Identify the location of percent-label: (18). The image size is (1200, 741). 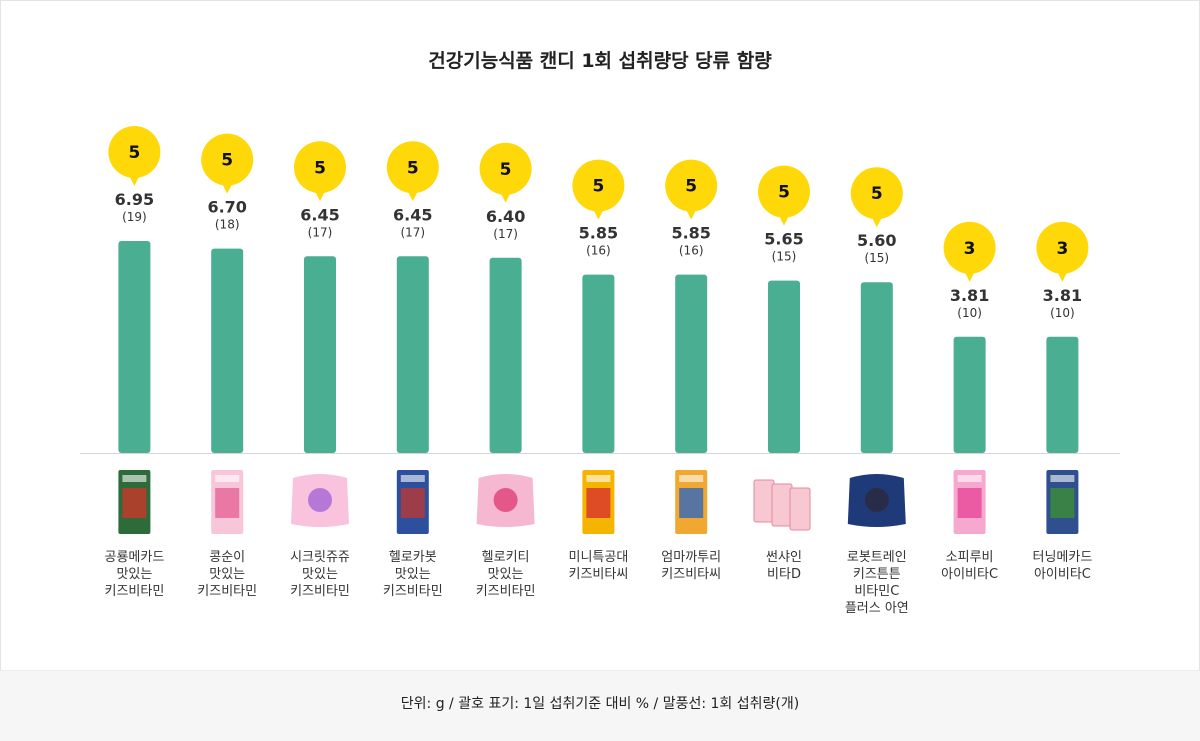
(227, 225).